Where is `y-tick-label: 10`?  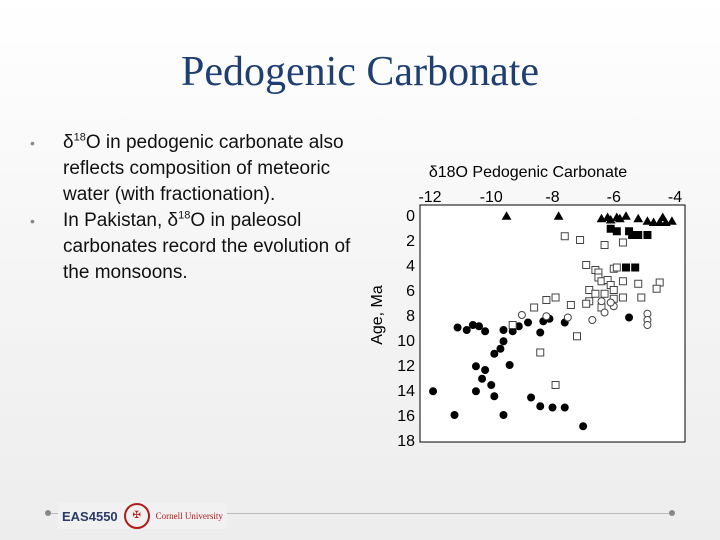 y-tick-label: 10 is located at coordinates (406, 341).